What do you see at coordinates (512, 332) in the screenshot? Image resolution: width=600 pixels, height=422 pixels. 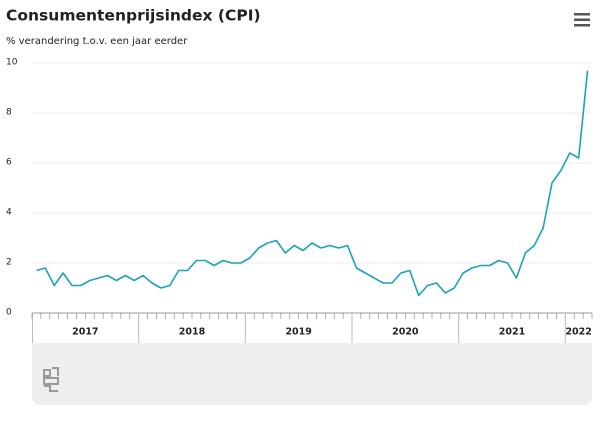 I see `x-tick-label: 2021` at bounding box center [512, 332].